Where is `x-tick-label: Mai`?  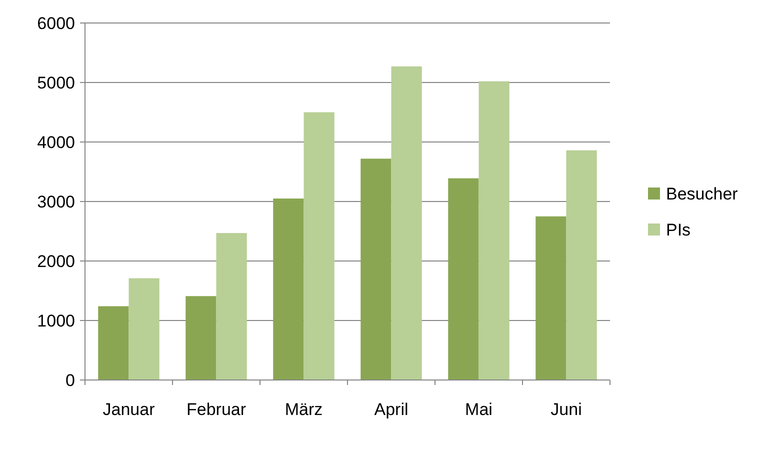
x-tick-label: Mai is located at coordinates (478, 409).